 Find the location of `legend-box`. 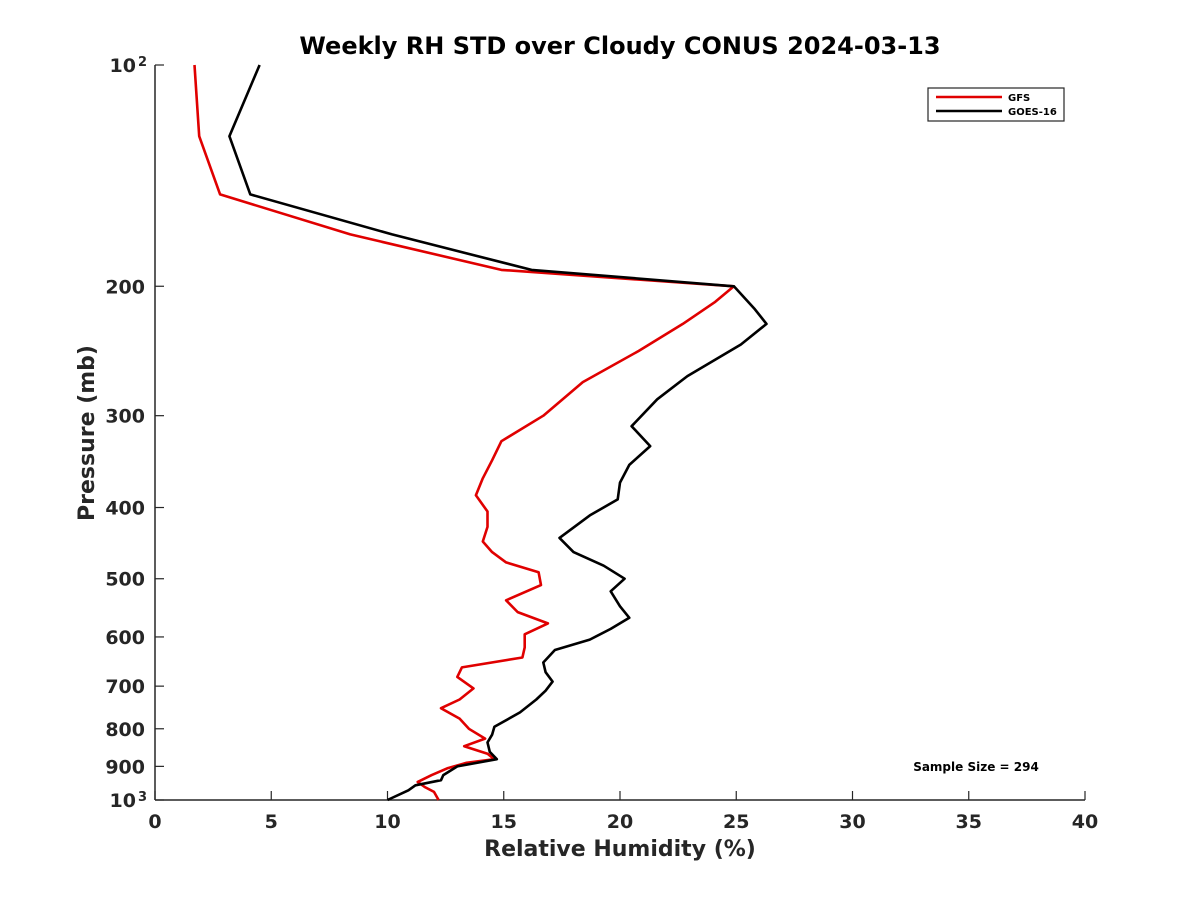

legend-box is located at coordinates (996, 104).